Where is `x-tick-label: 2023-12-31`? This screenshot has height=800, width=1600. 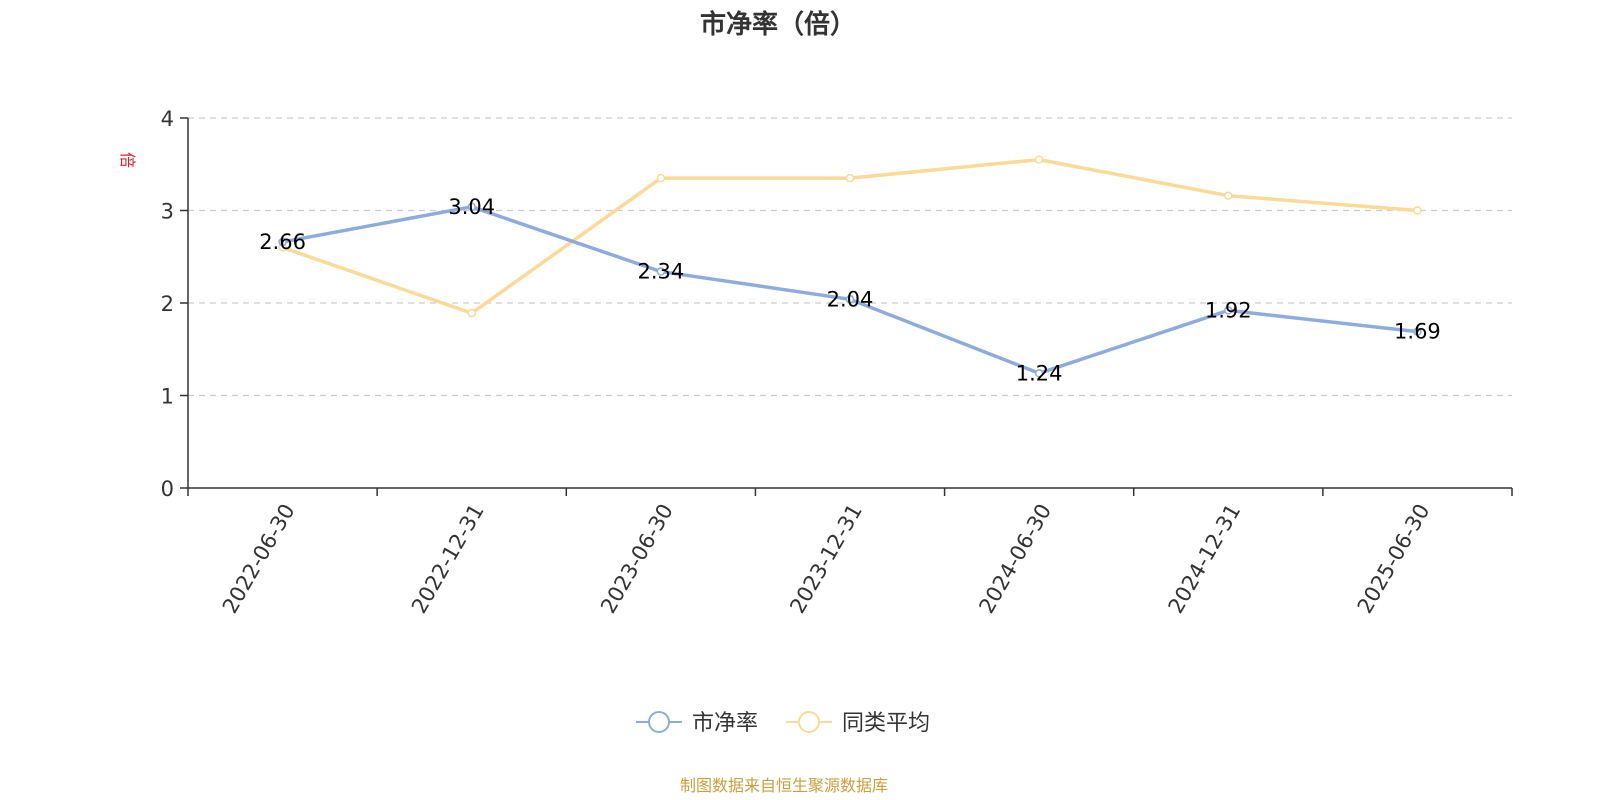 x-tick-label: 2023-12-31 is located at coordinates (826, 559).